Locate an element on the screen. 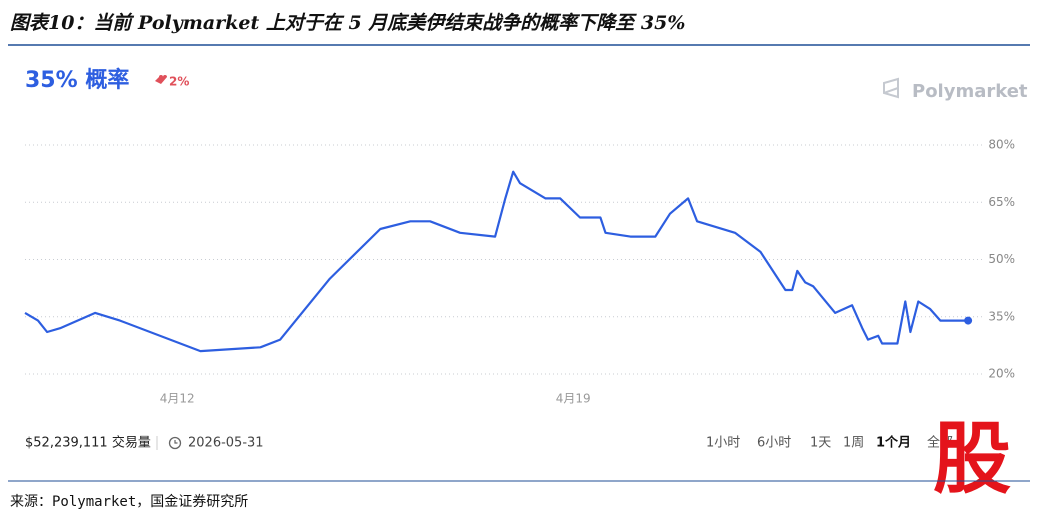 This screenshot has width=1040, height=516. range-button: 1周 is located at coordinates (853, 443).